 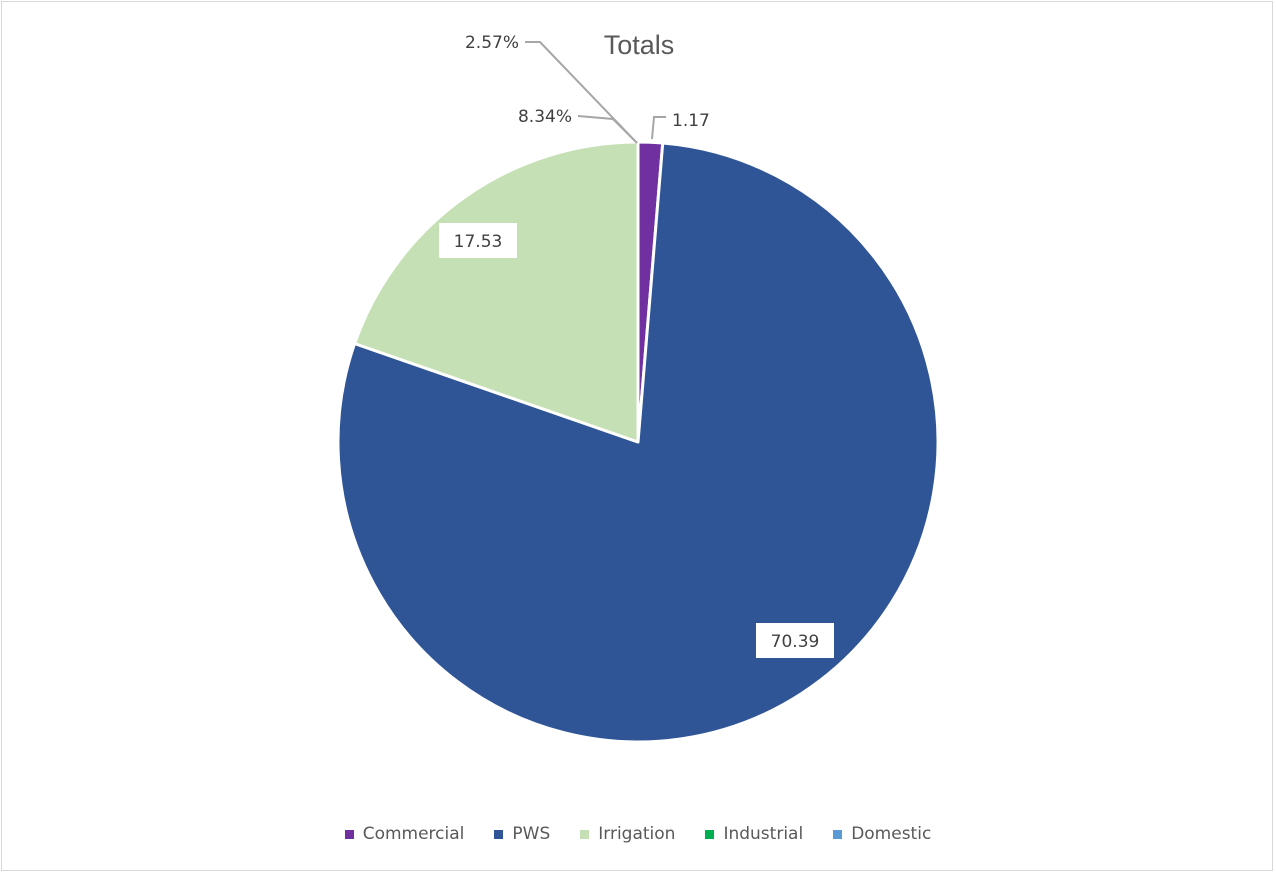 What do you see at coordinates (607, 129) in the screenshot?
I see `leader-line-industrial` at bounding box center [607, 129].